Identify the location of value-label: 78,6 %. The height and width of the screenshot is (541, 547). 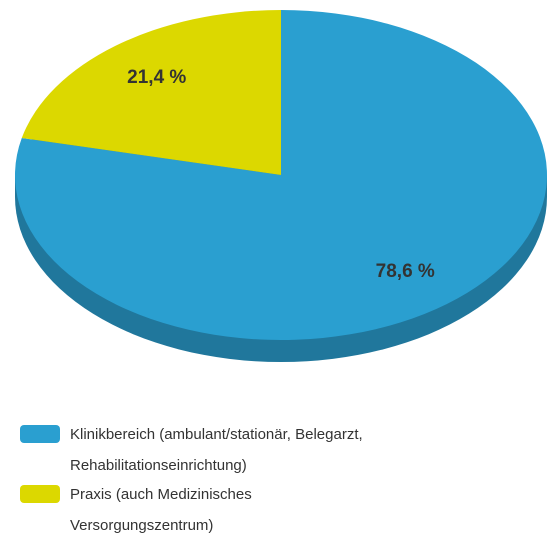
(405, 271).